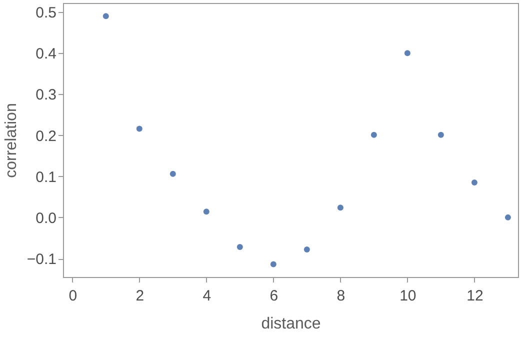  Describe the element at coordinates (46, 95) in the screenshot. I see `y-tick-label: 0.3` at that location.